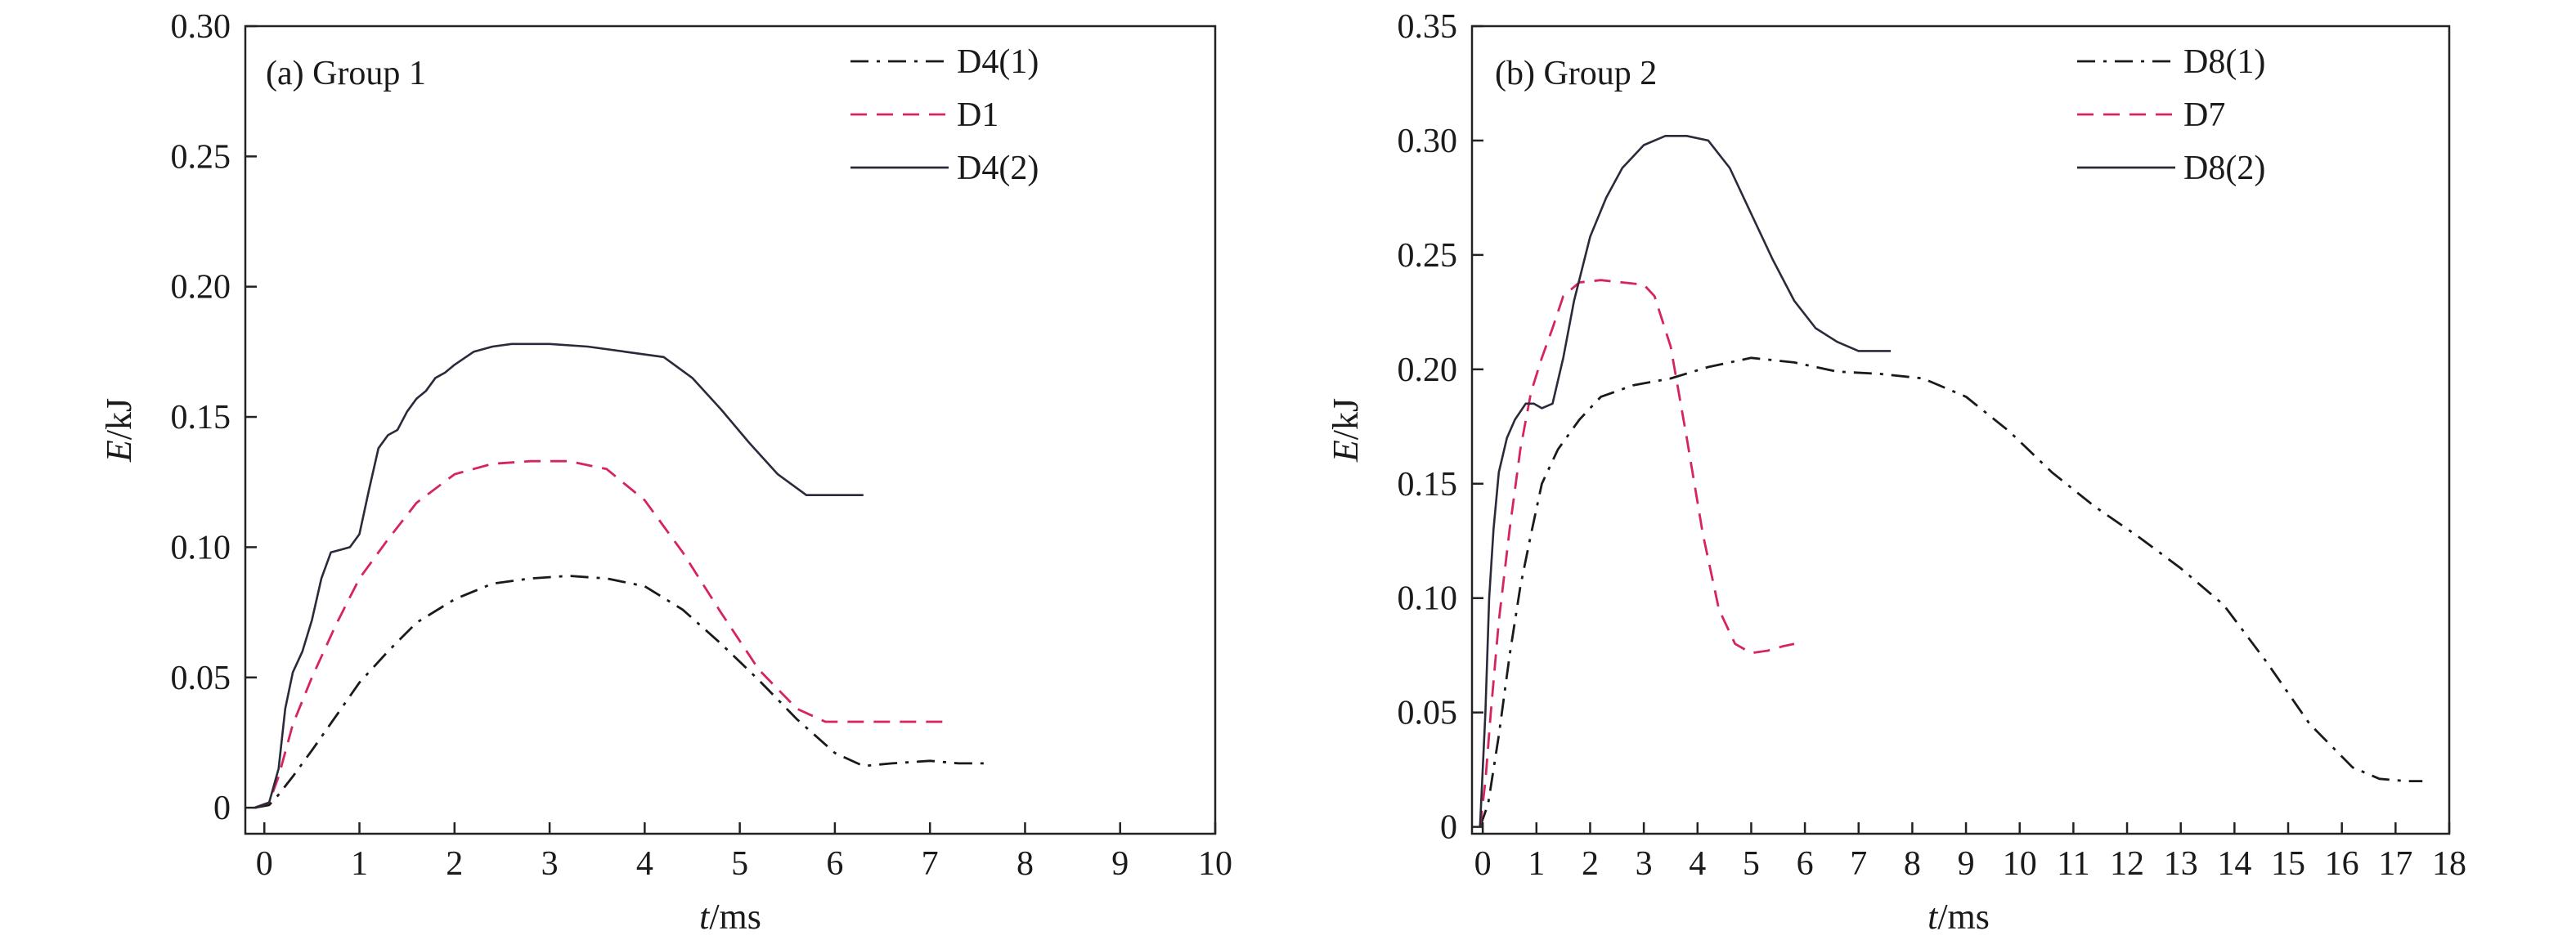 The image size is (2576, 949). Describe the element at coordinates (454, 864) in the screenshot. I see `x-tick-label-a: 2` at that location.